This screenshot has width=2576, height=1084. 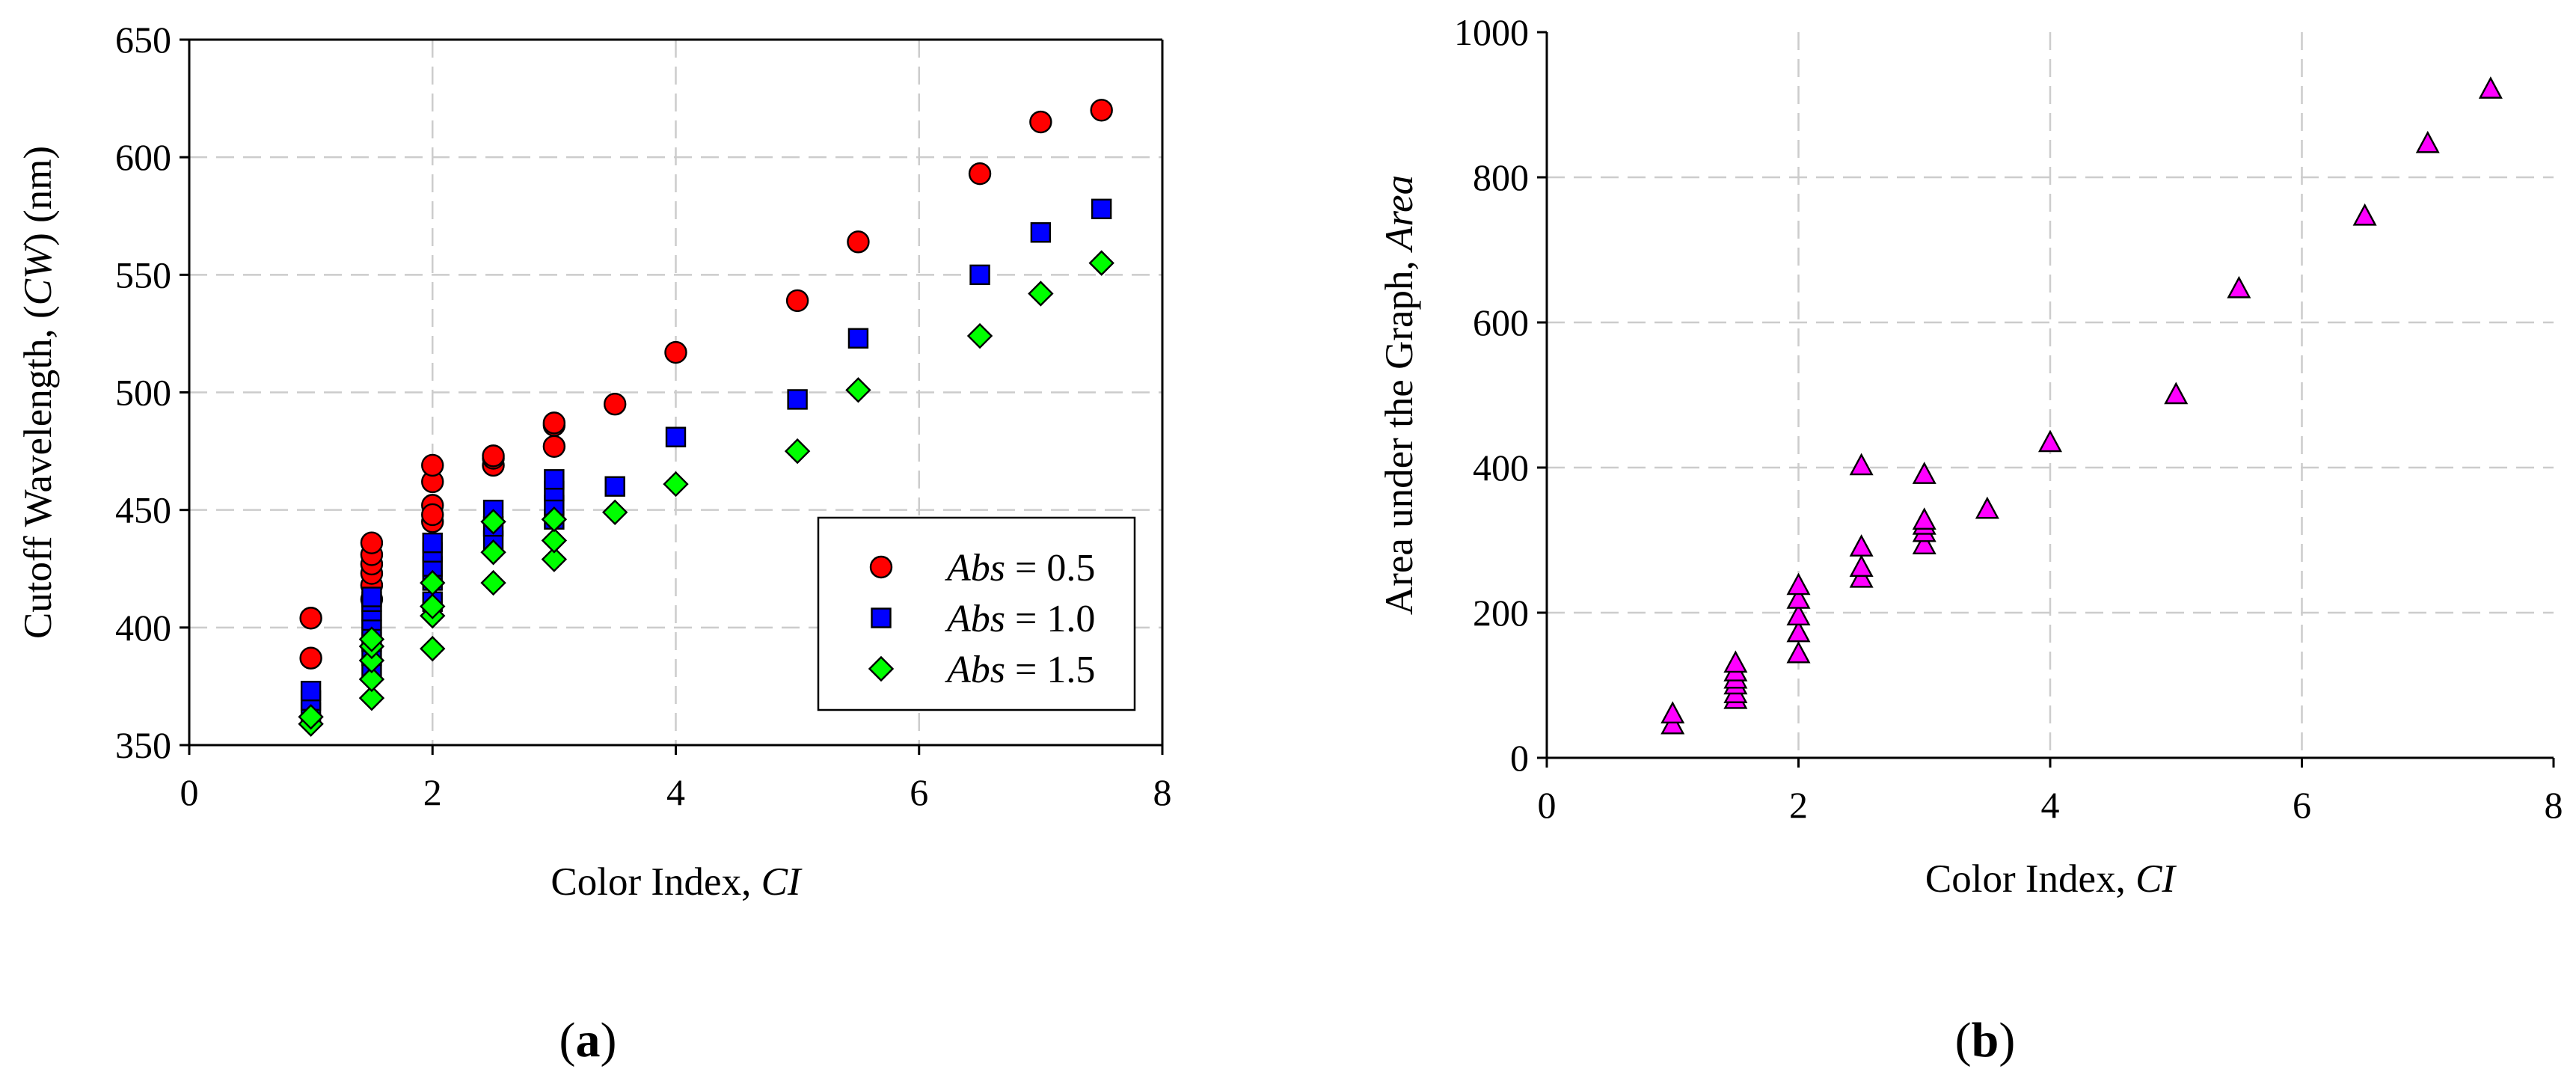 What do you see at coordinates (1963, 1040) in the screenshot?
I see `panel-b-label-open-paren: (` at bounding box center [1963, 1040].